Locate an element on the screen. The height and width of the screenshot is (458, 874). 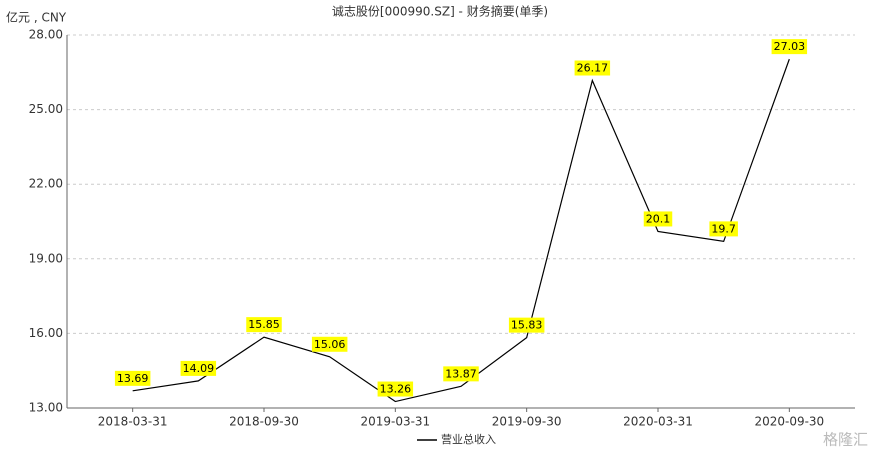
x-tick-label: 2018-03-31 is located at coordinates (133, 422).